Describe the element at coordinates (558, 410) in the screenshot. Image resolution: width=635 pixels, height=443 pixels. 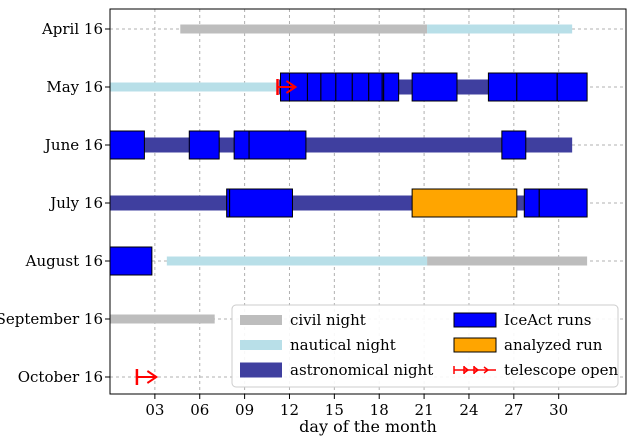
I see `x-tick-label: 30` at that location.